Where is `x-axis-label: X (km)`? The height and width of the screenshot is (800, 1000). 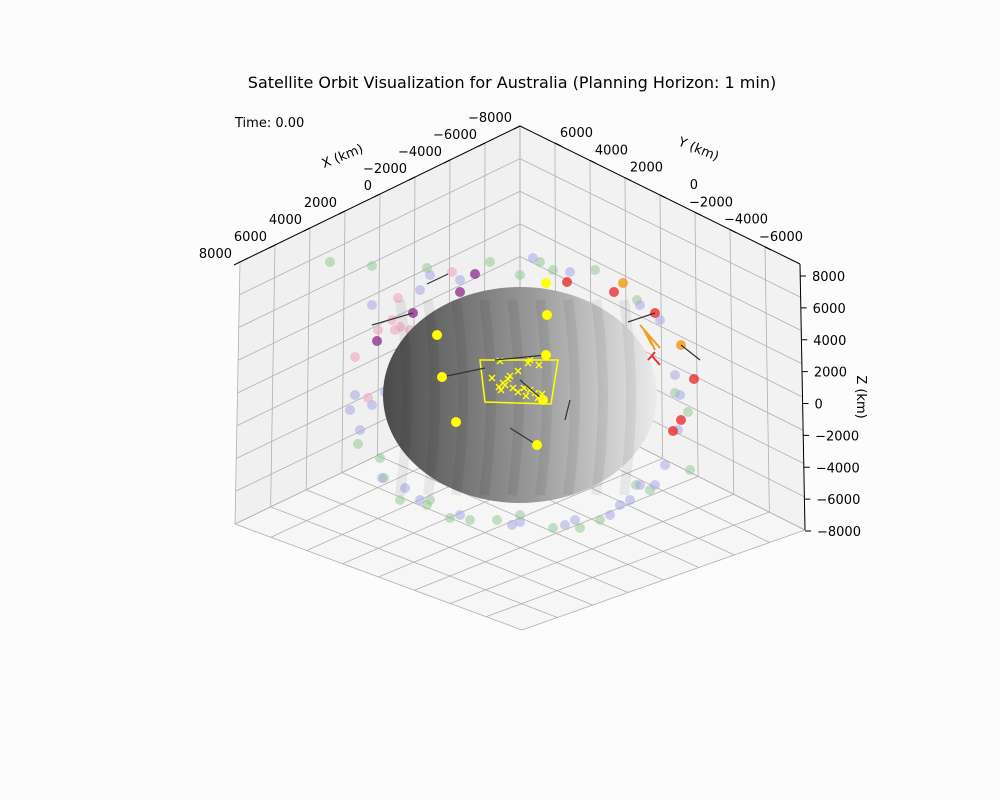 x-axis-label: X (km) is located at coordinates (343, 157).